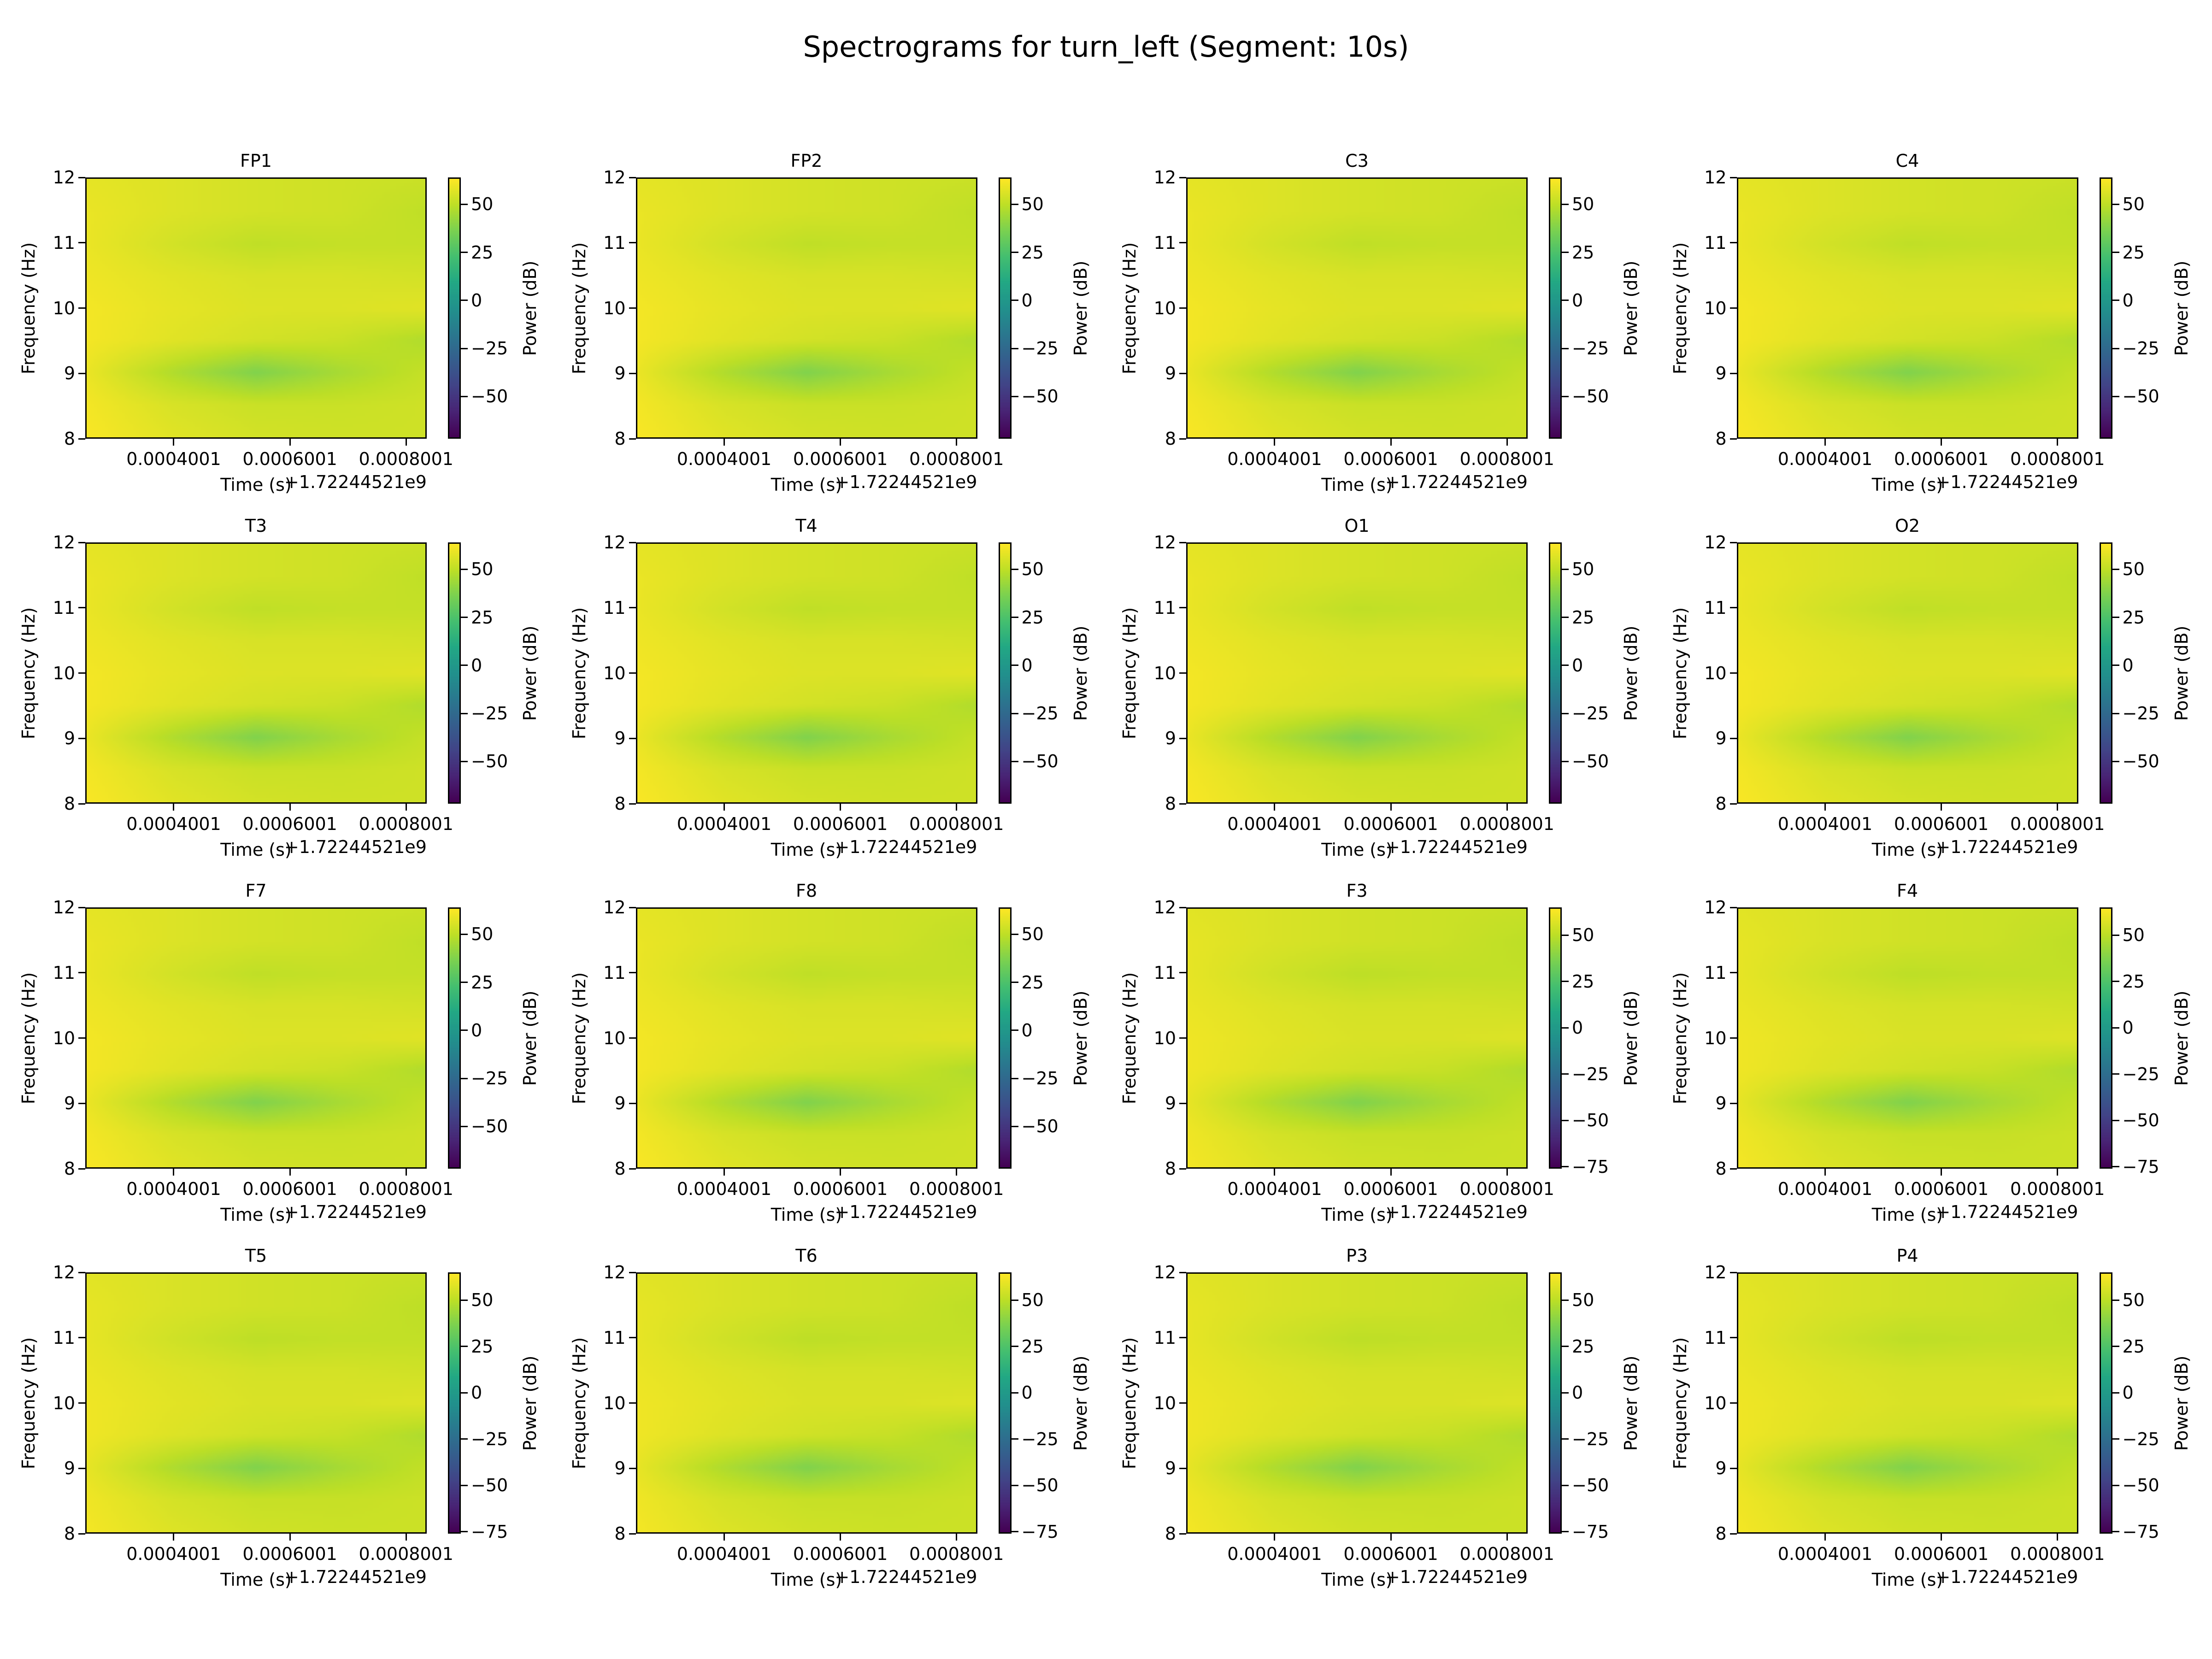  What do you see at coordinates (1357, 308) in the screenshot?
I see `spectrogram-axes` at bounding box center [1357, 308].